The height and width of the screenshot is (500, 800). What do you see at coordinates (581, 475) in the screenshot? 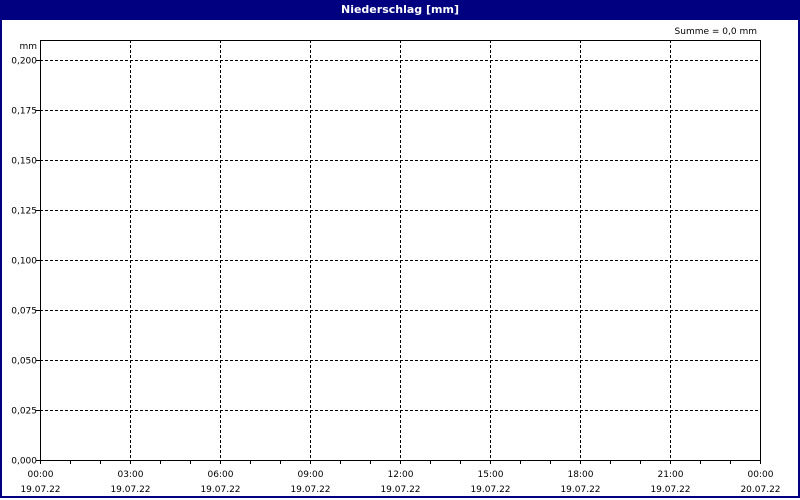
I see `x-tick-label-time: 18:00` at bounding box center [581, 475].